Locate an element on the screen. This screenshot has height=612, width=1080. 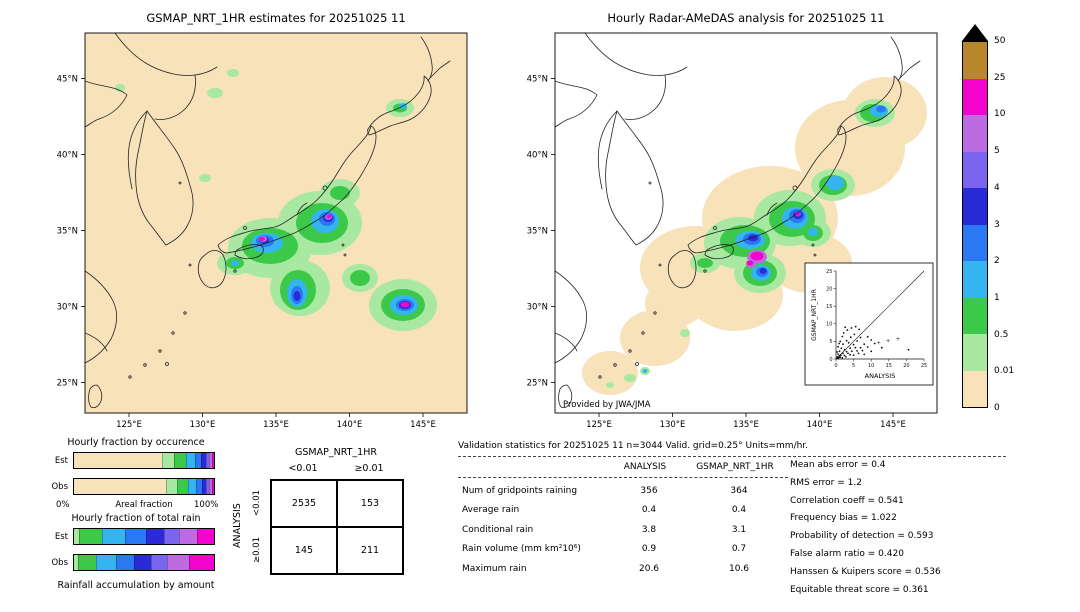
contingency-col-label-1: ≥0.01 is located at coordinates (369, 468).